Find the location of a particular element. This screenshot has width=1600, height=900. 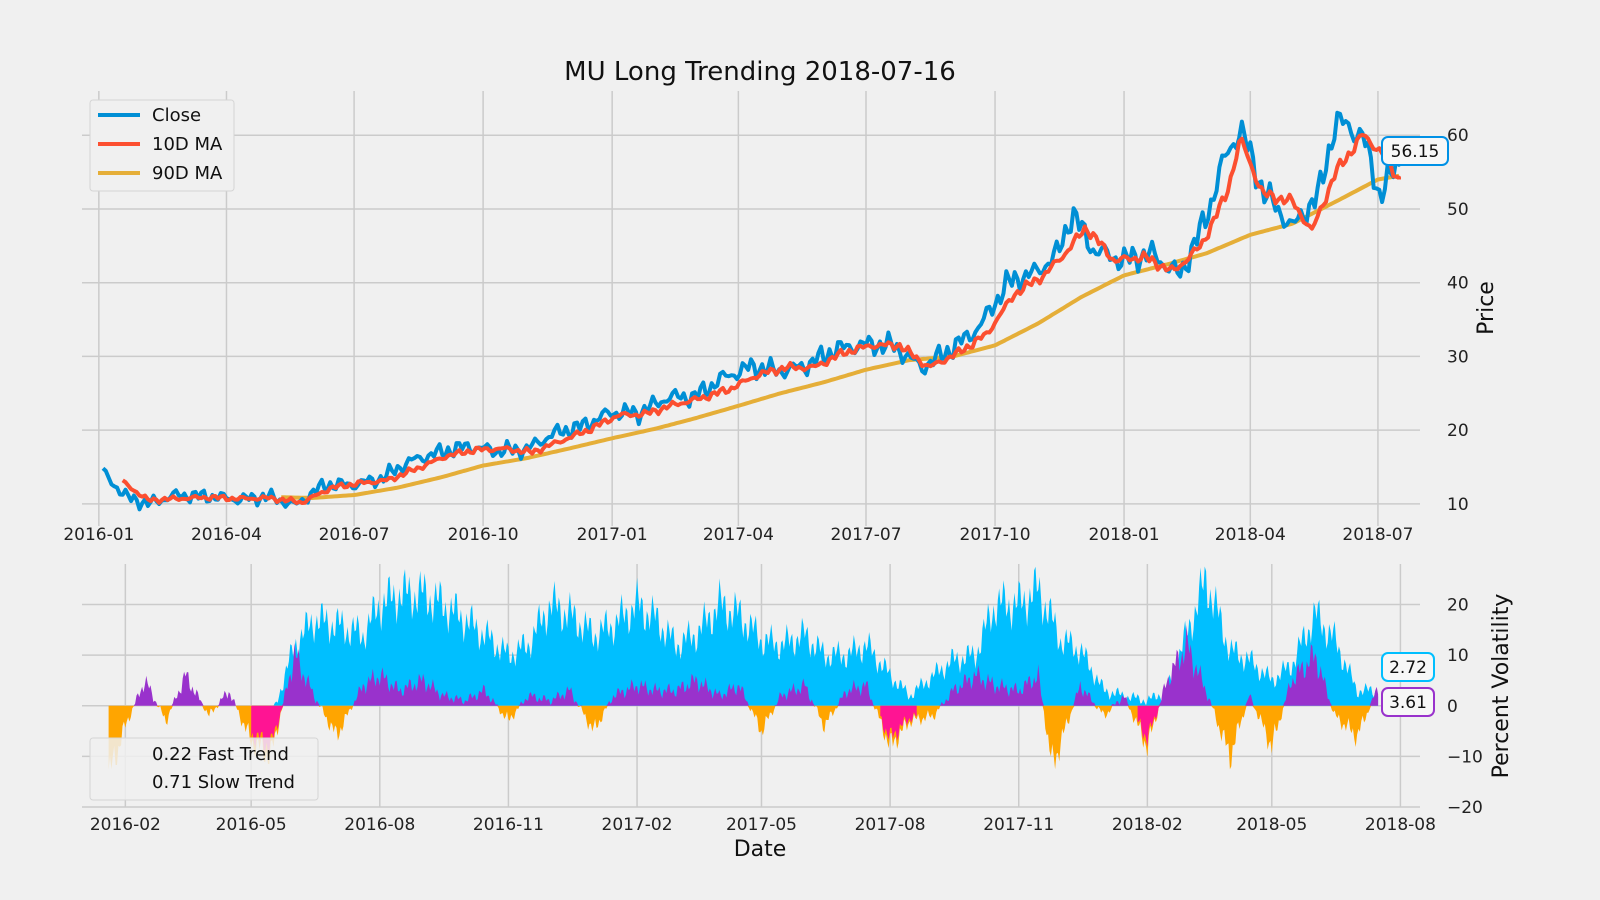

volatility-x-tick-label: 2016-02 is located at coordinates (125, 825).